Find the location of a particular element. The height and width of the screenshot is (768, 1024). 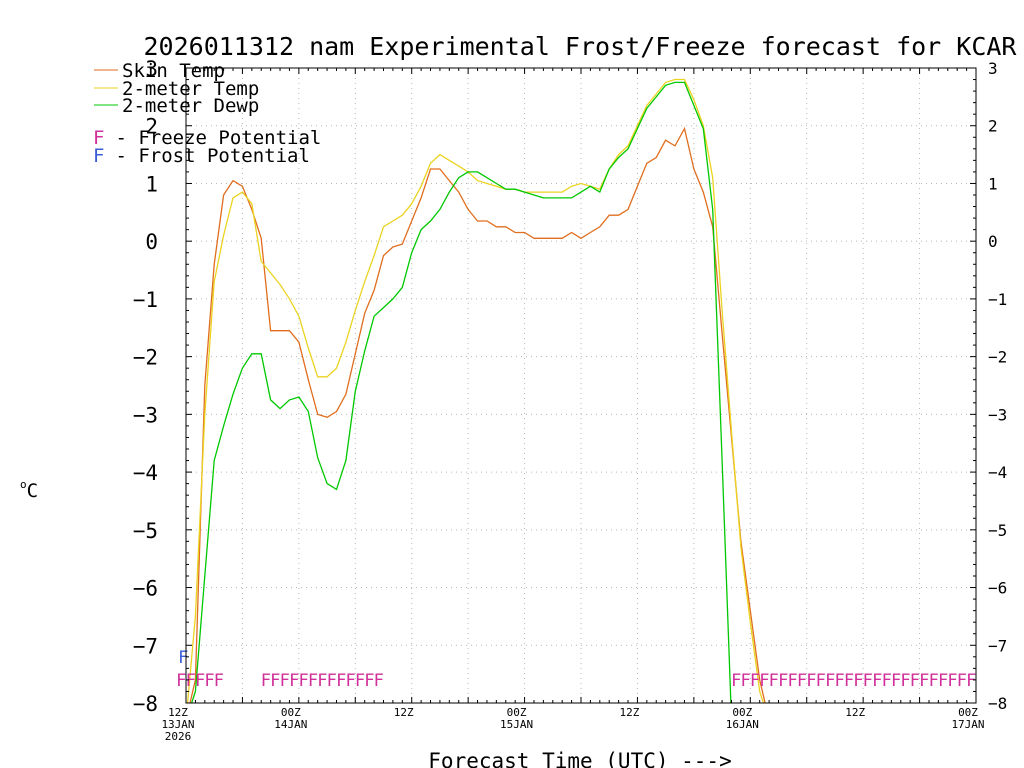

unit-symbol: C is located at coordinates (32, 491).